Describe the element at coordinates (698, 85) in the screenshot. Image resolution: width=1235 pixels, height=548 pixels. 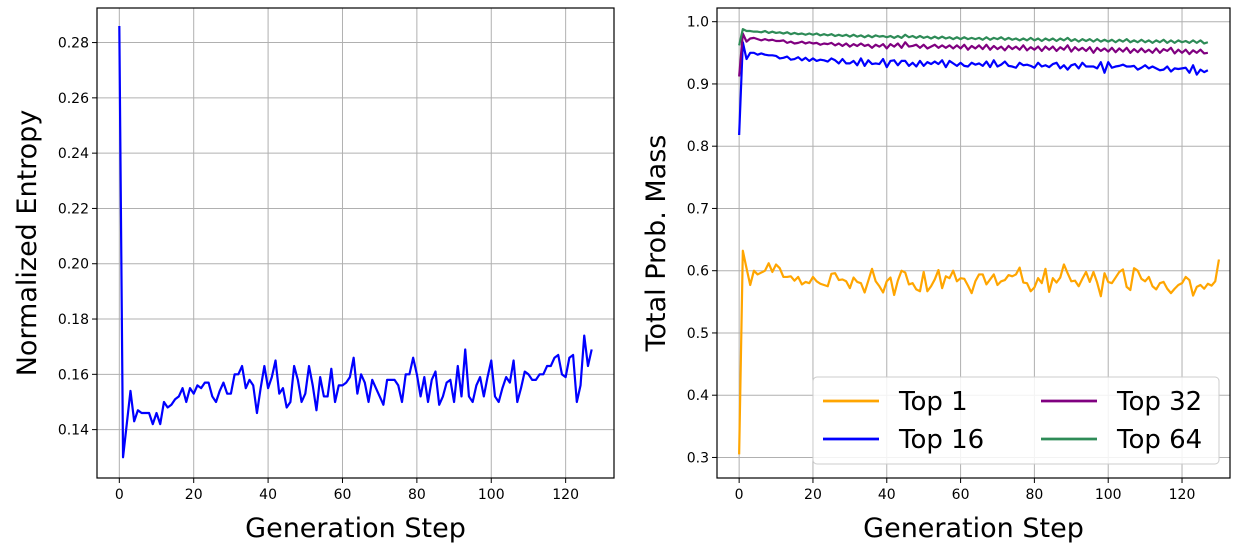
I see `y-tick-label: 0.9` at that location.